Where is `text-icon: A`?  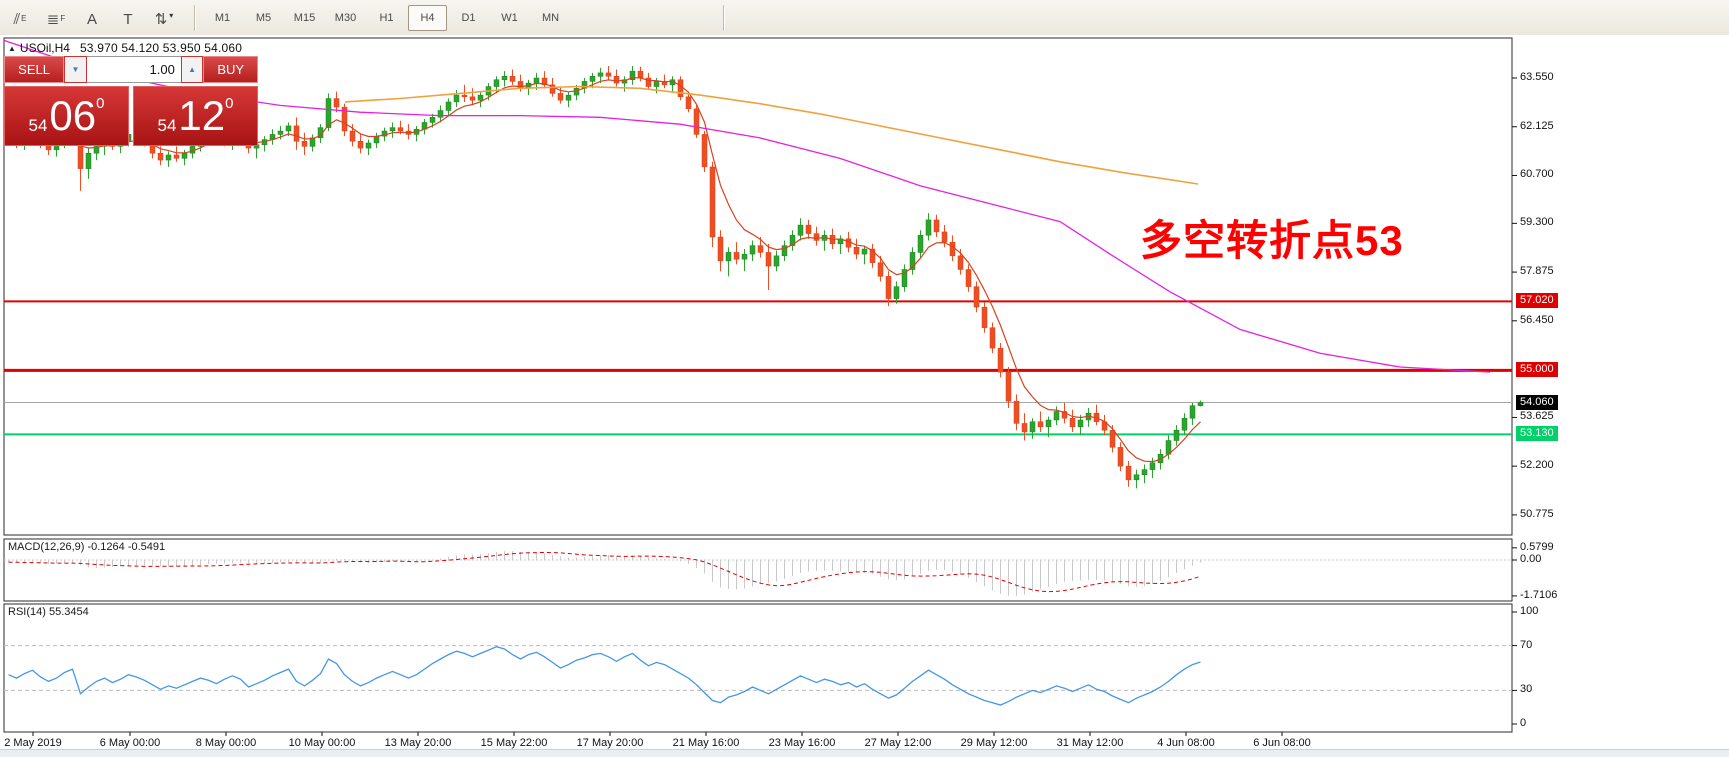
text-icon: A is located at coordinates (91, 19).